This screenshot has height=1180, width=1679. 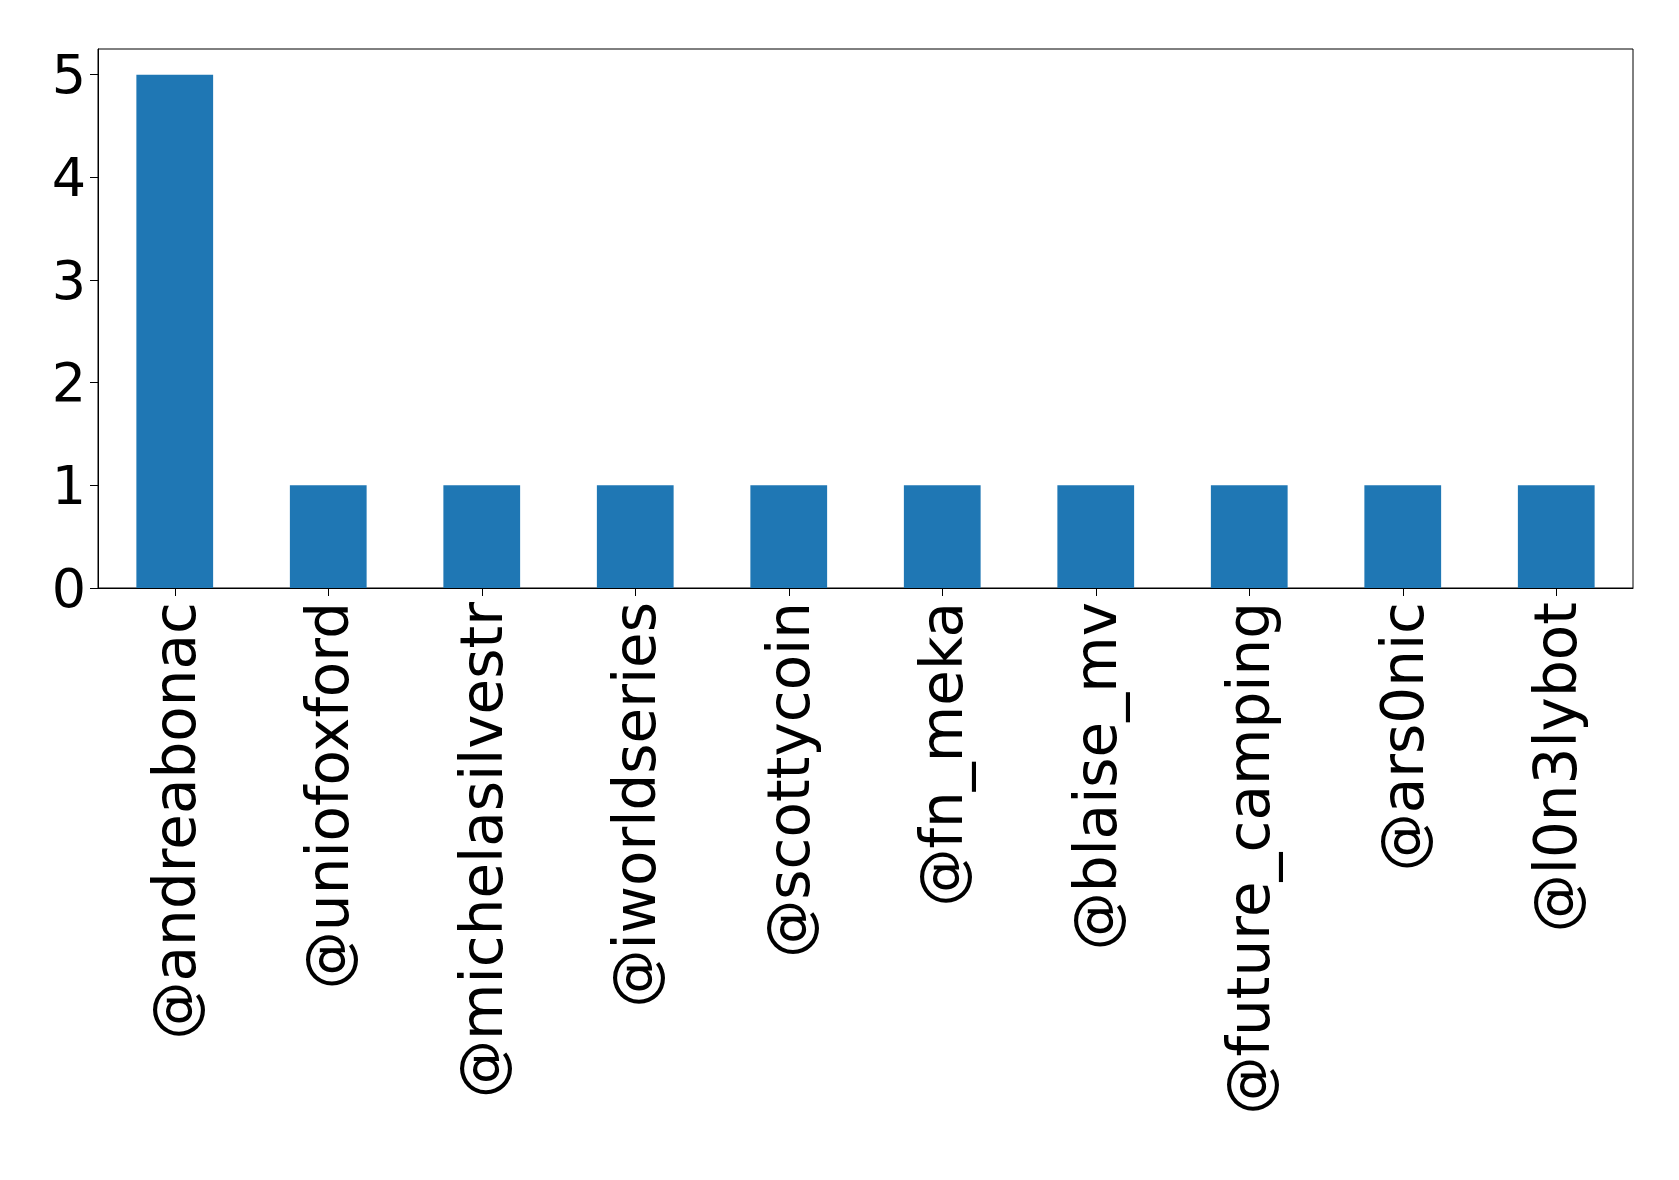 What do you see at coordinates (68, 588) in the screenshot?
I see `y-tick-label: 0` at bounding box center [68, 588].